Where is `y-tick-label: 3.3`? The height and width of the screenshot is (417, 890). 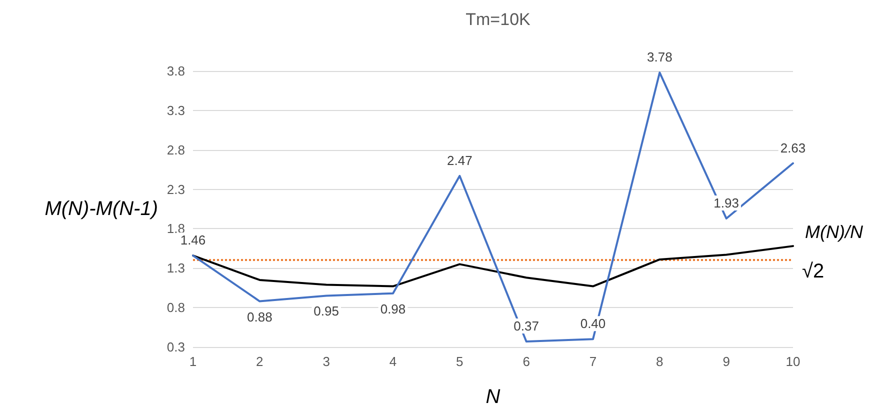 y-tick-label: 3.3 is located at coordinates (175, 110).